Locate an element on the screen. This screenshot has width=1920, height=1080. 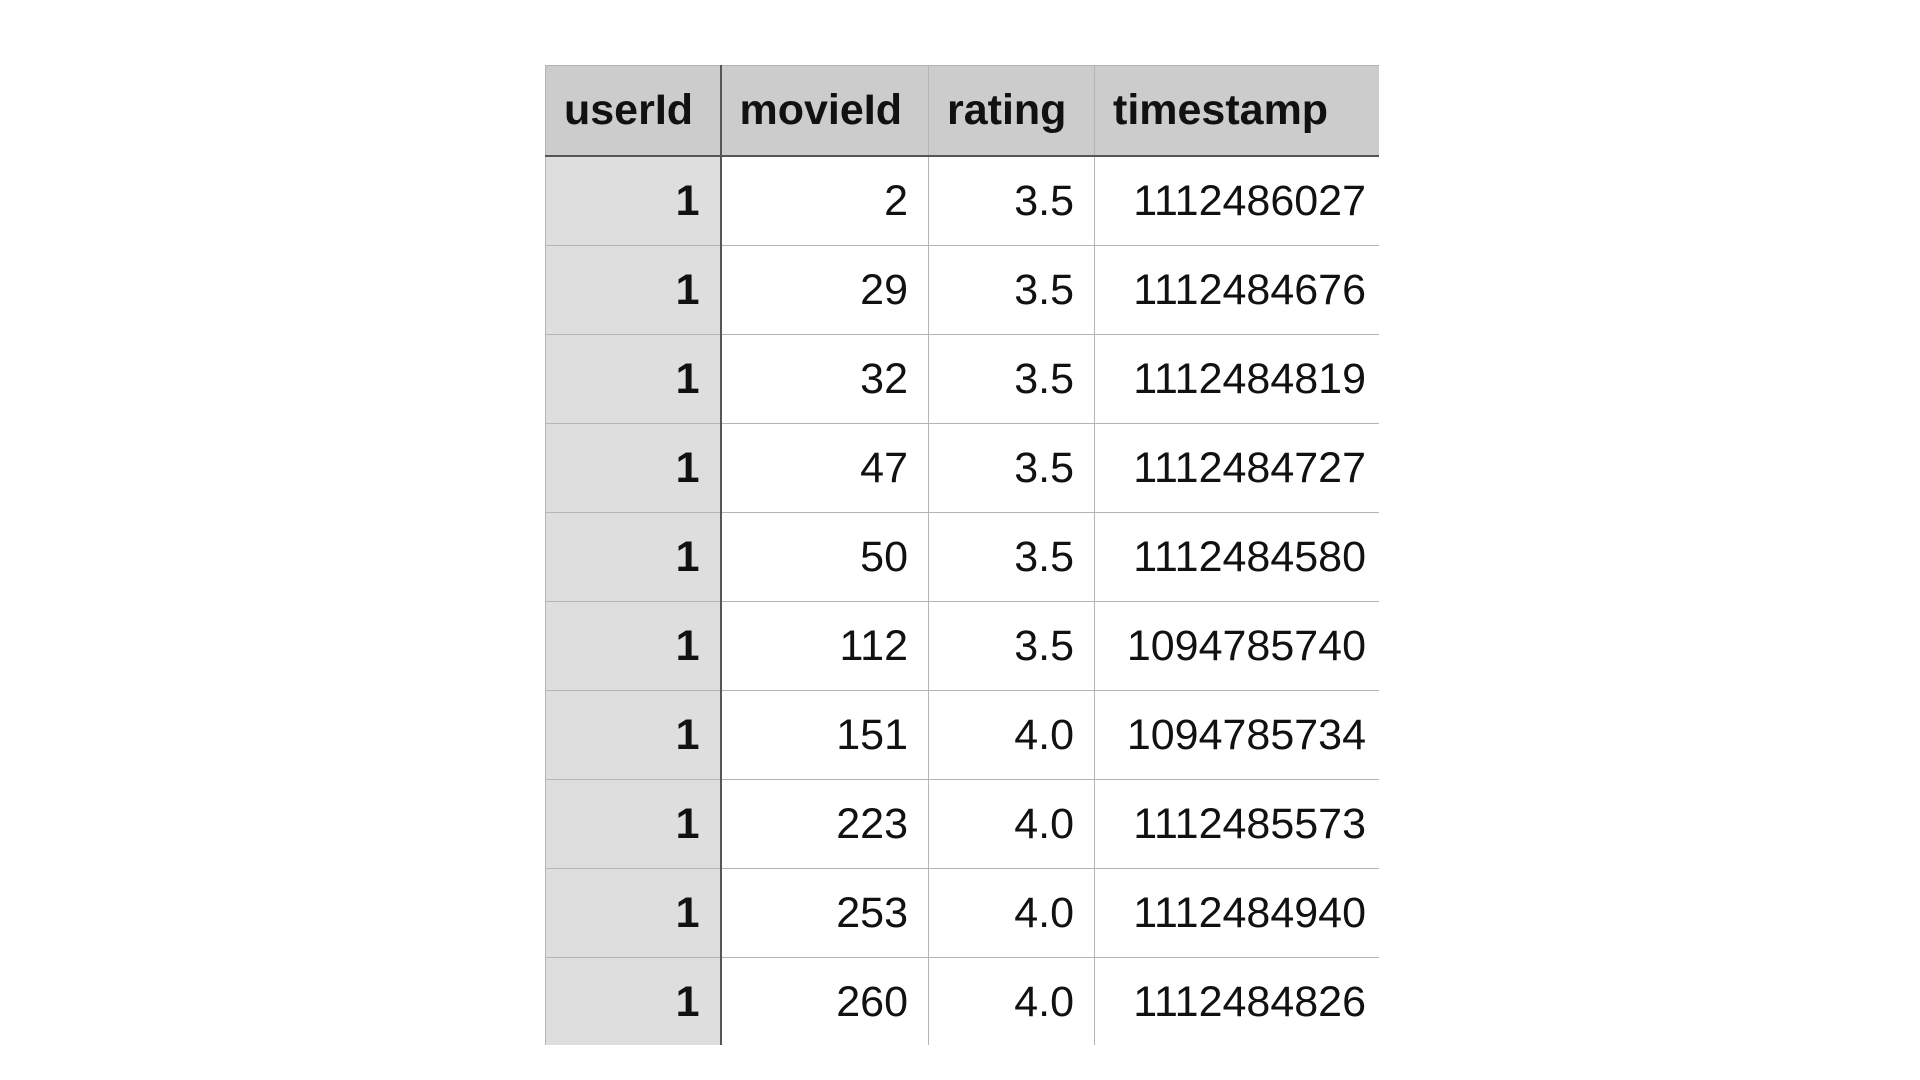
table-row: 1 50 3.5 1112484580 is located at coordinates (962, 557).